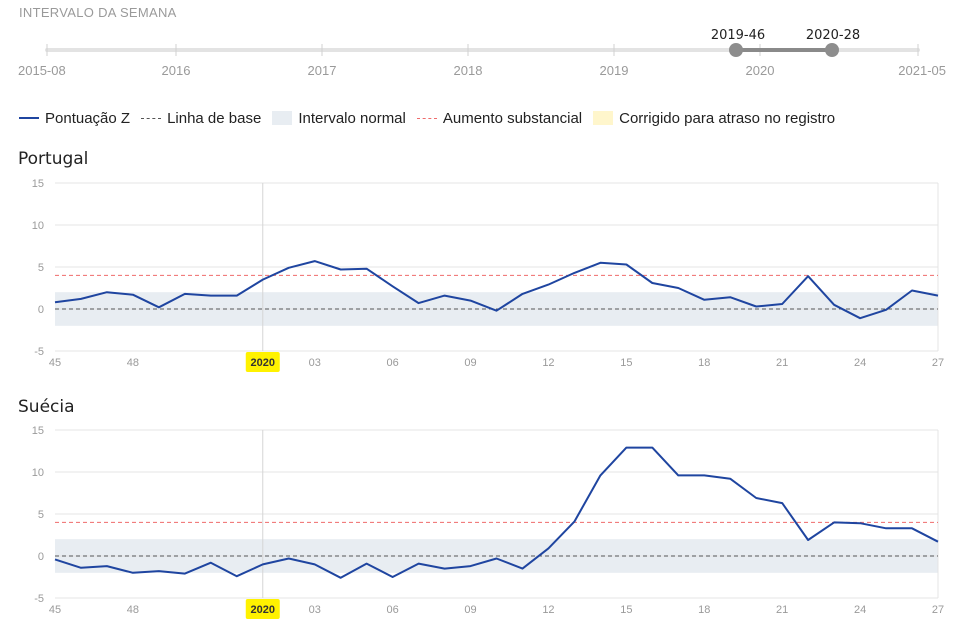  Describe the element at coordinates (833, 35) in the screenshot. I see `slider-end-label: 2020-28` at that location.